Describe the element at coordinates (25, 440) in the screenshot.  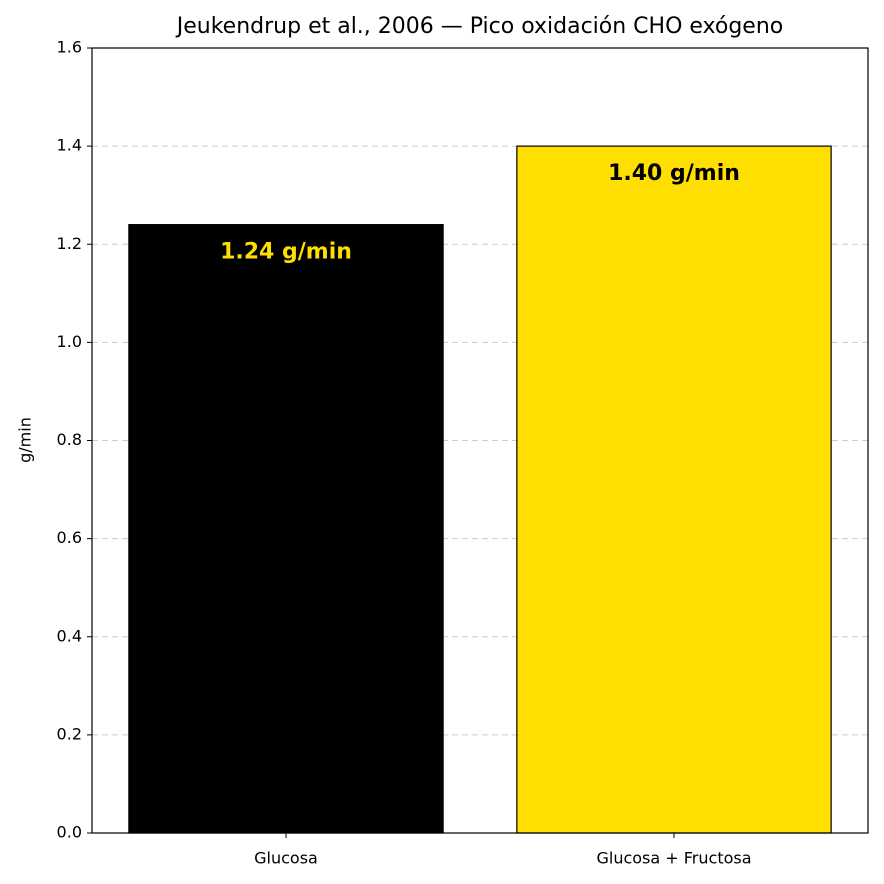
I see `y-axis-label: g/min` at that location.